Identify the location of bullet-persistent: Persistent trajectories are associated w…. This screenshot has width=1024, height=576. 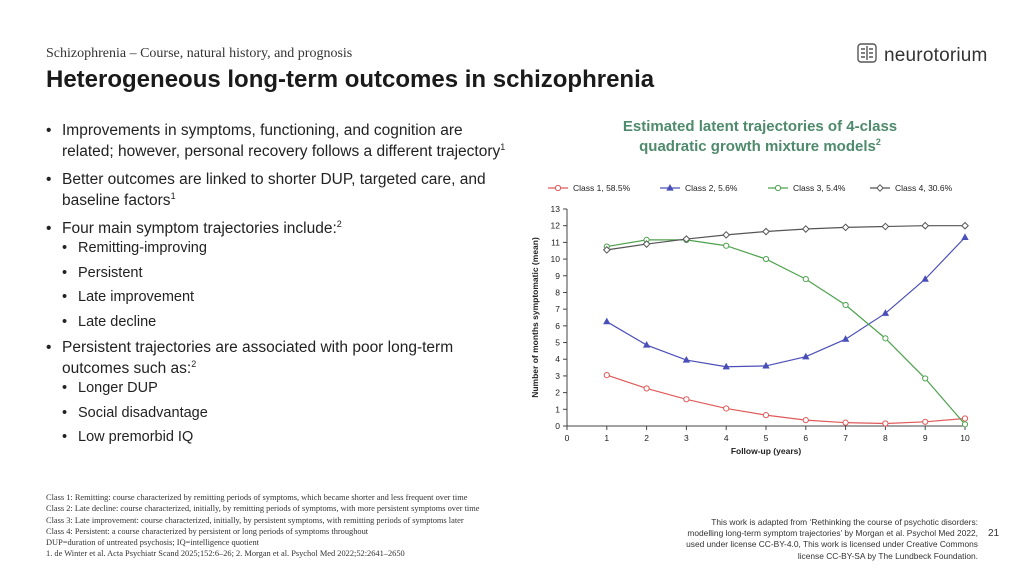
(279, 358).